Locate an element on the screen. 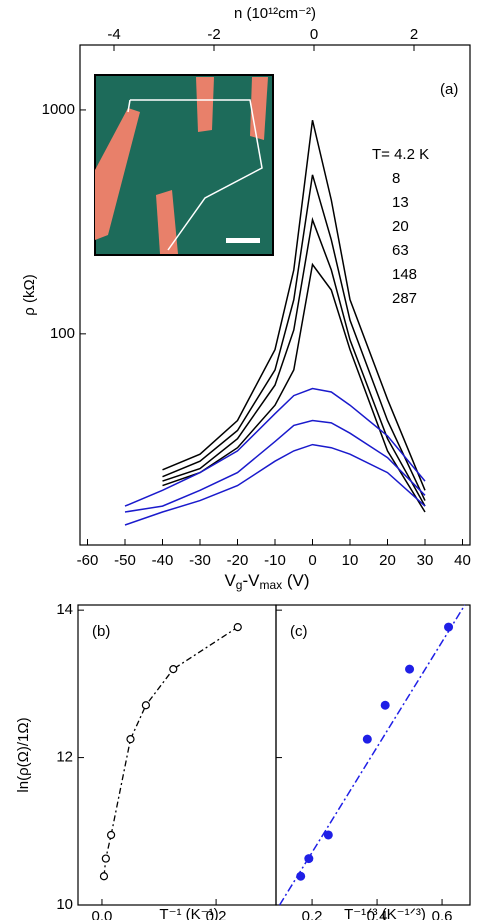 The width and height of the screenshot is (481, 920). temperature-label: 287 is located at coordinates (404, 298).